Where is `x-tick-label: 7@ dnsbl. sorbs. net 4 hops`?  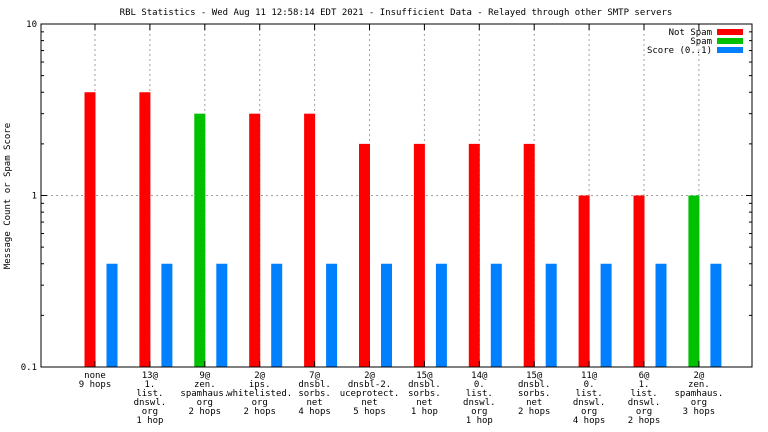 x-tick-label: 7@ dnsbl. sorbs. net 4 hops is located at coordinates (314, 394).